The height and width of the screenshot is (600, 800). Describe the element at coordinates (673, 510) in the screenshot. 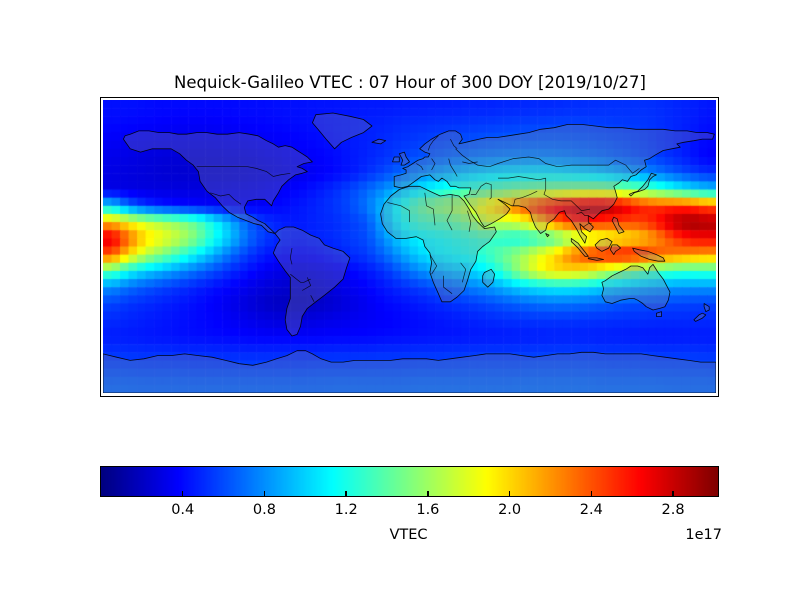

I see `colorbar-tick-label: 2.8` at that location.